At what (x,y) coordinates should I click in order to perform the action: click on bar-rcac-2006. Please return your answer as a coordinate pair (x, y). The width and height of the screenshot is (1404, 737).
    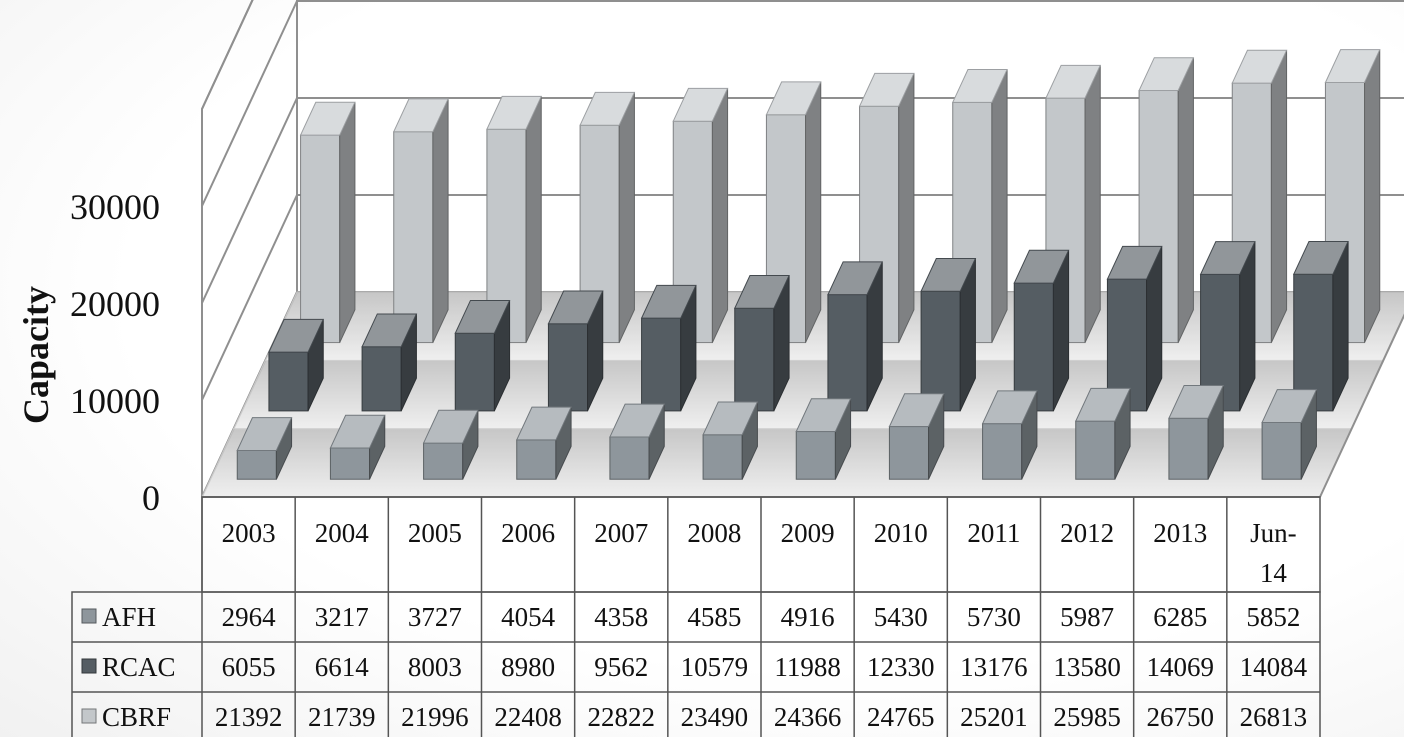
    Looking at the image, I should click on (575, 351).